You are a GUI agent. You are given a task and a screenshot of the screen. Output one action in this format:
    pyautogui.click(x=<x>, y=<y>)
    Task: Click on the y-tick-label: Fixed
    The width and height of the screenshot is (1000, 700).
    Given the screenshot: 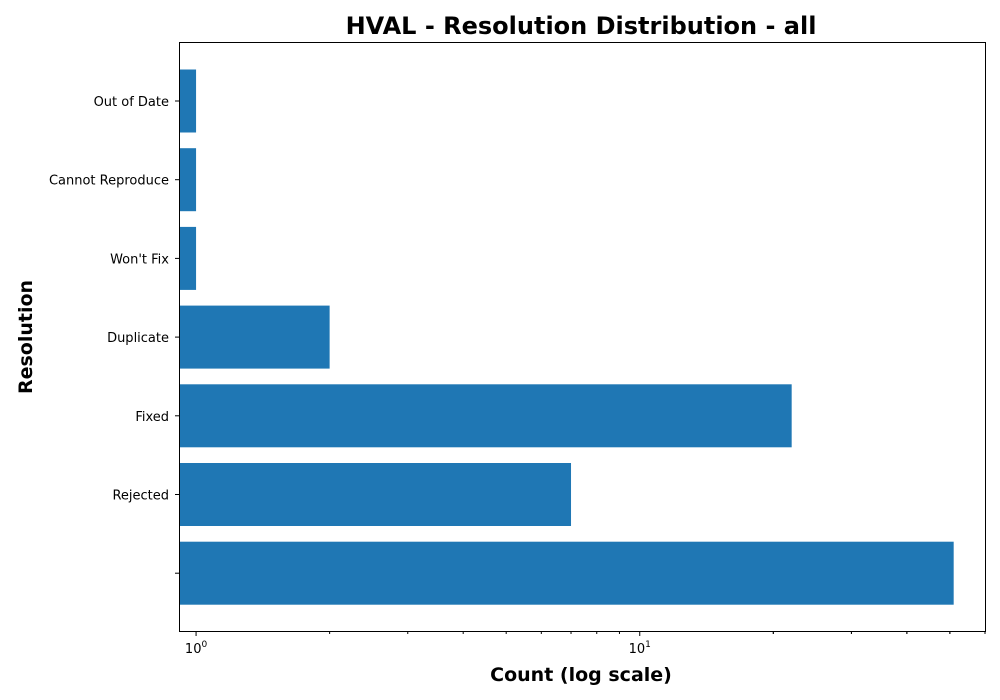 What is the action you would take?
    pyautogui.click(x=152, y=417)
    